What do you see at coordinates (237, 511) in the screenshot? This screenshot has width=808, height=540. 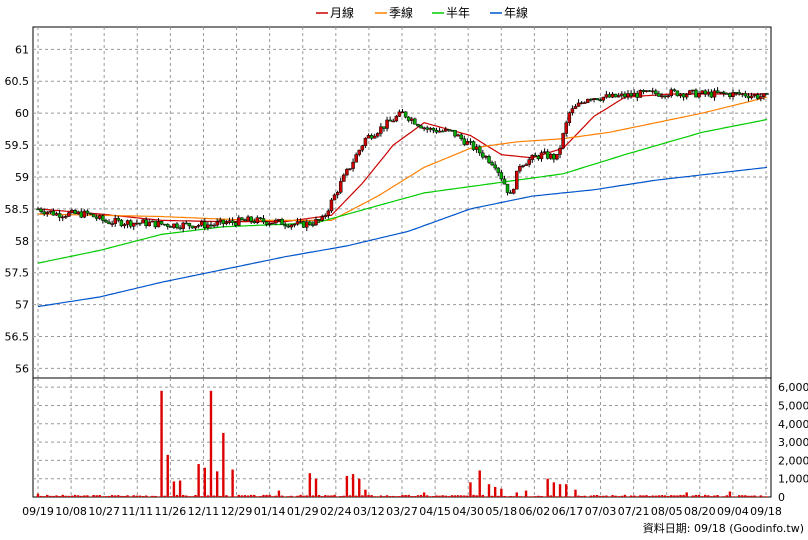 I see `date-tick-label: 12/29` at bounding box center [237, 511].